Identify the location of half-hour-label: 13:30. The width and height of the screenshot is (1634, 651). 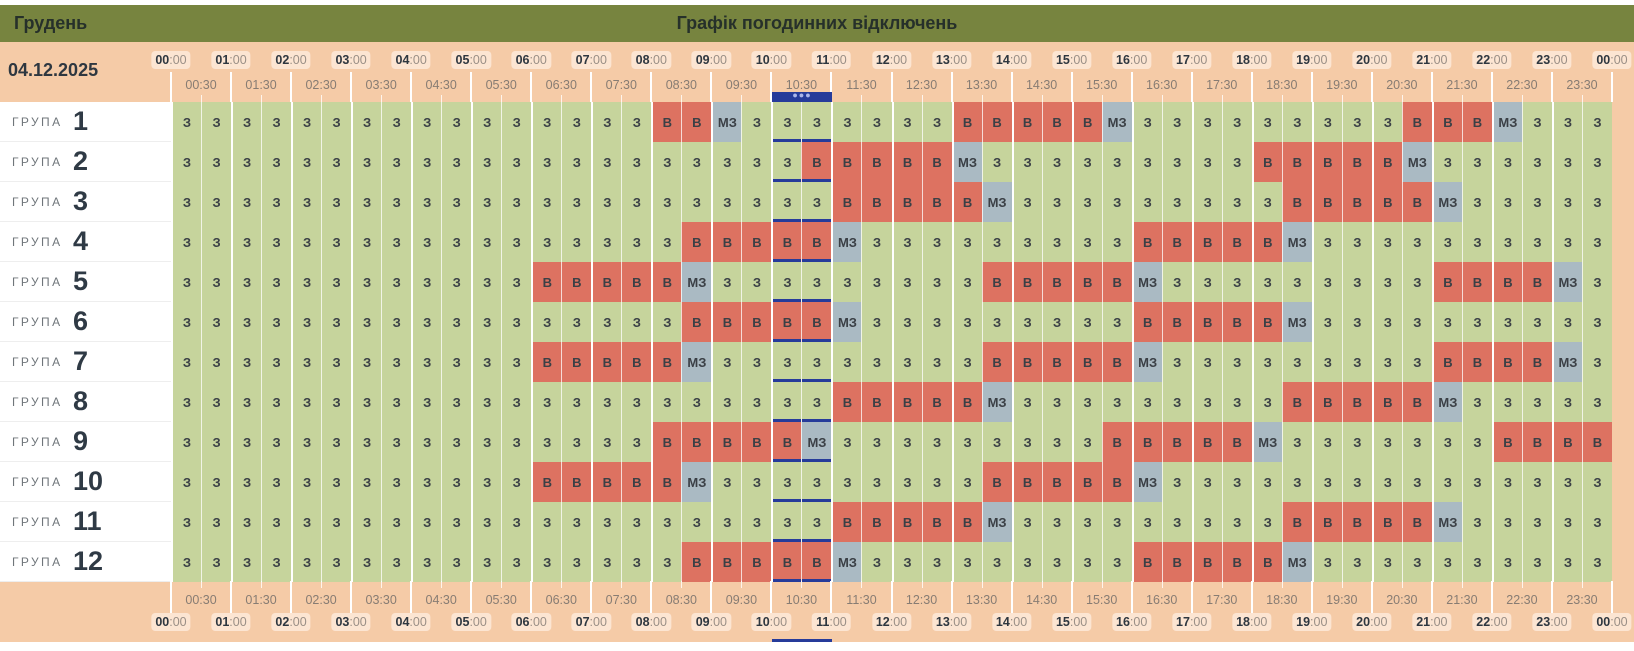
(981, 85).